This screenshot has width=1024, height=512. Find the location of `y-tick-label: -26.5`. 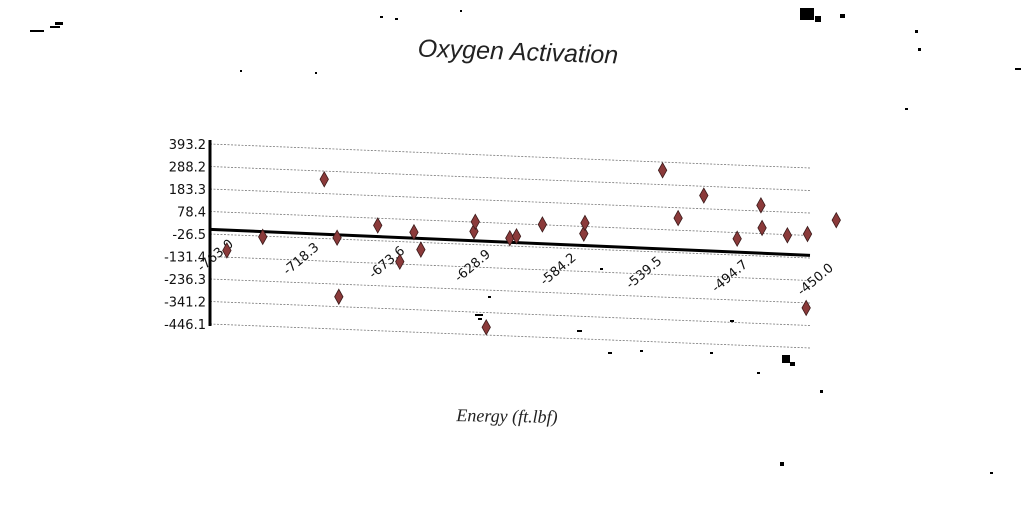

y-tick-label: -26.5 is located at coordinates (189, 235).